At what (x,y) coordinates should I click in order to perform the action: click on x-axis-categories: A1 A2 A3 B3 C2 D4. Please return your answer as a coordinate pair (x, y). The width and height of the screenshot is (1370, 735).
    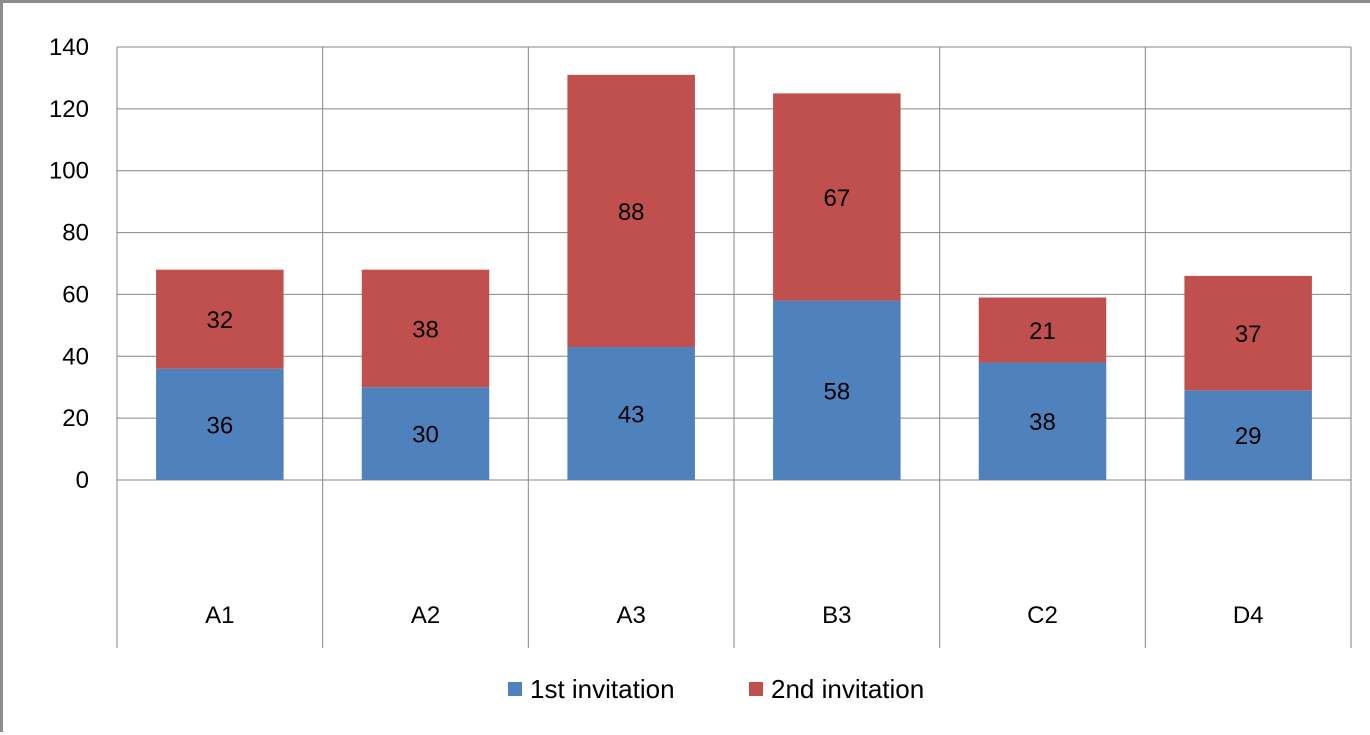
    Looking at the image, I should click on (734, 615).